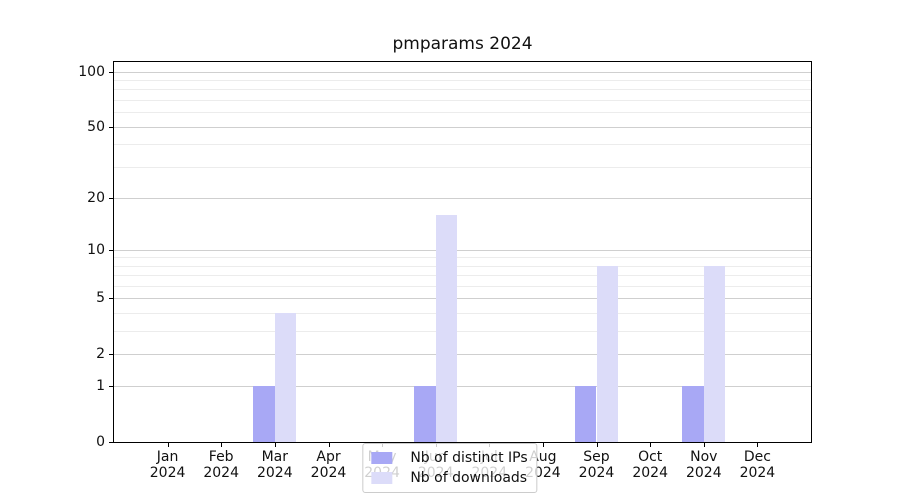  What do you see at coordinates (96, 126) in the screenshot?
I see `y-tick-label: 50` at bounding box center [96, 126].